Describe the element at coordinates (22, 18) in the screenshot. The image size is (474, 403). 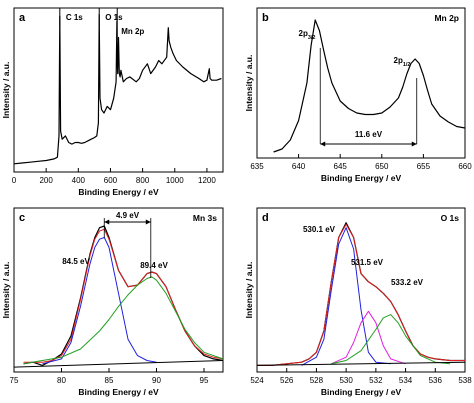
I see `panel-label: a` at that location.